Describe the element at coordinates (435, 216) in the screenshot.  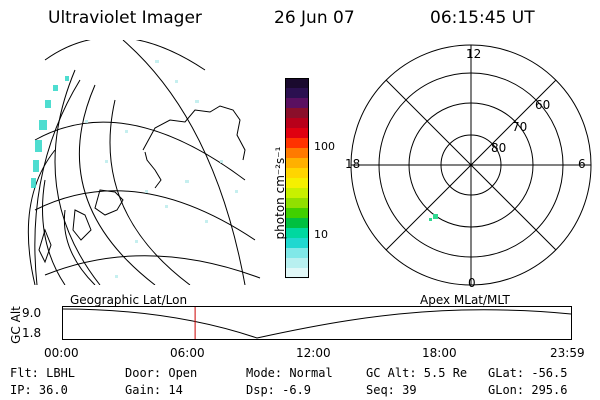
I see `aurora-spot` at that location.